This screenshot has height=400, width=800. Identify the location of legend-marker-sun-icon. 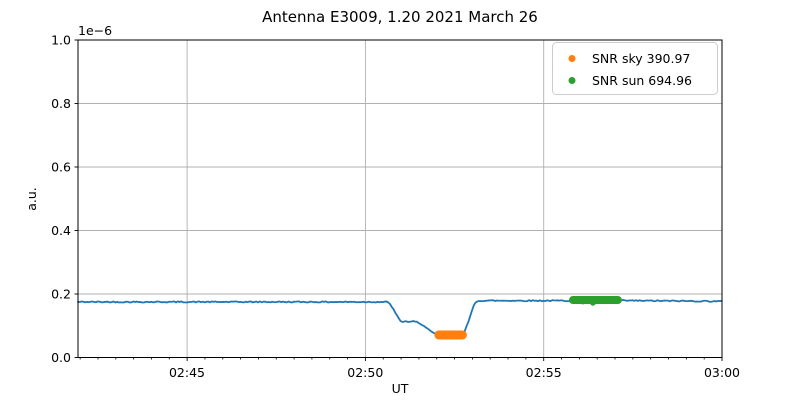
(572, 80).